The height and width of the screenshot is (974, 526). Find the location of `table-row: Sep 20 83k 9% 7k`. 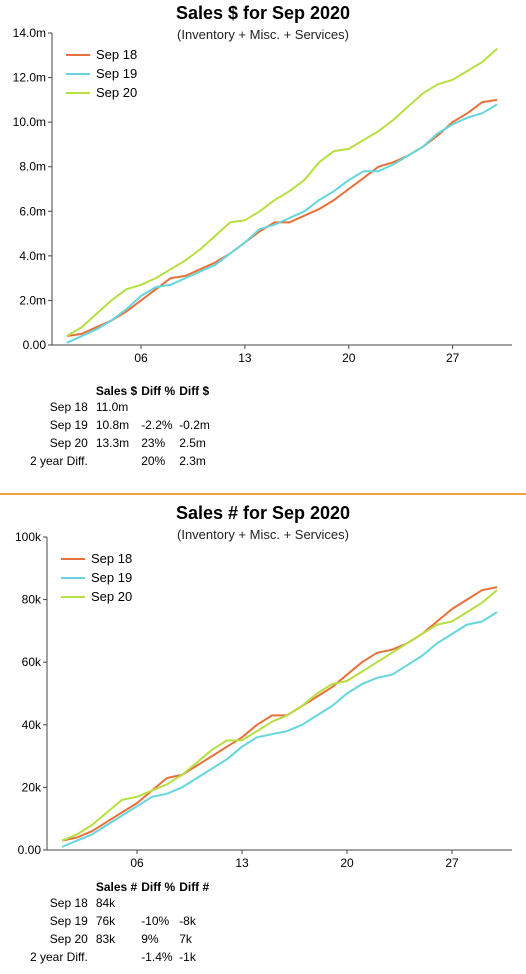

table-row: Sep 20 83k 9% 7k is located at coordinates (119, 939).